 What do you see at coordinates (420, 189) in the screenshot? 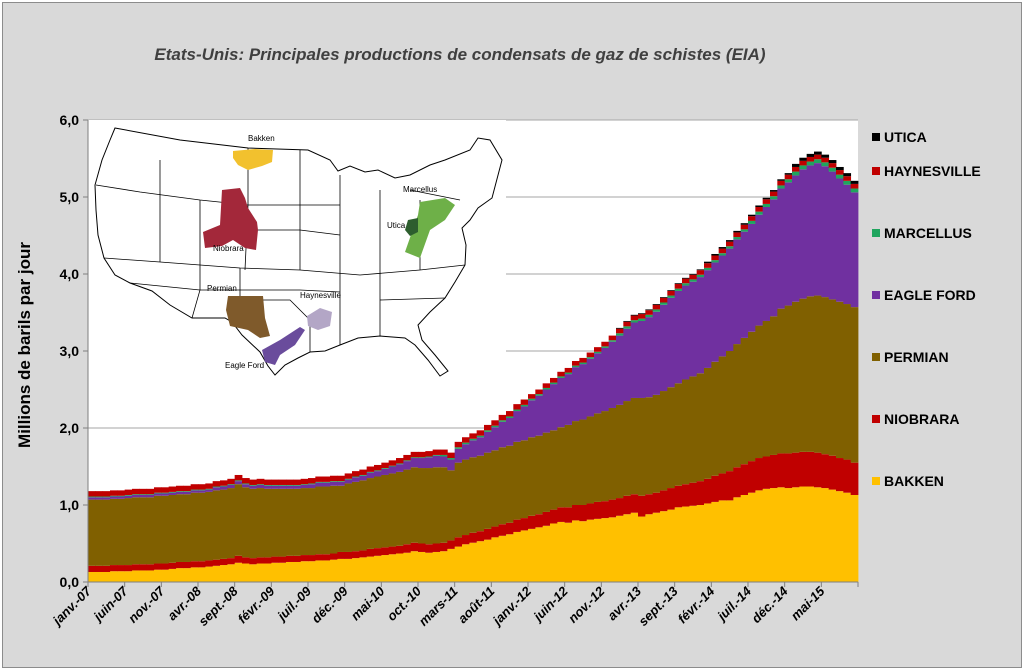
I see `map-label-marcellus: Marcellus` at bounding box center [420, 189].